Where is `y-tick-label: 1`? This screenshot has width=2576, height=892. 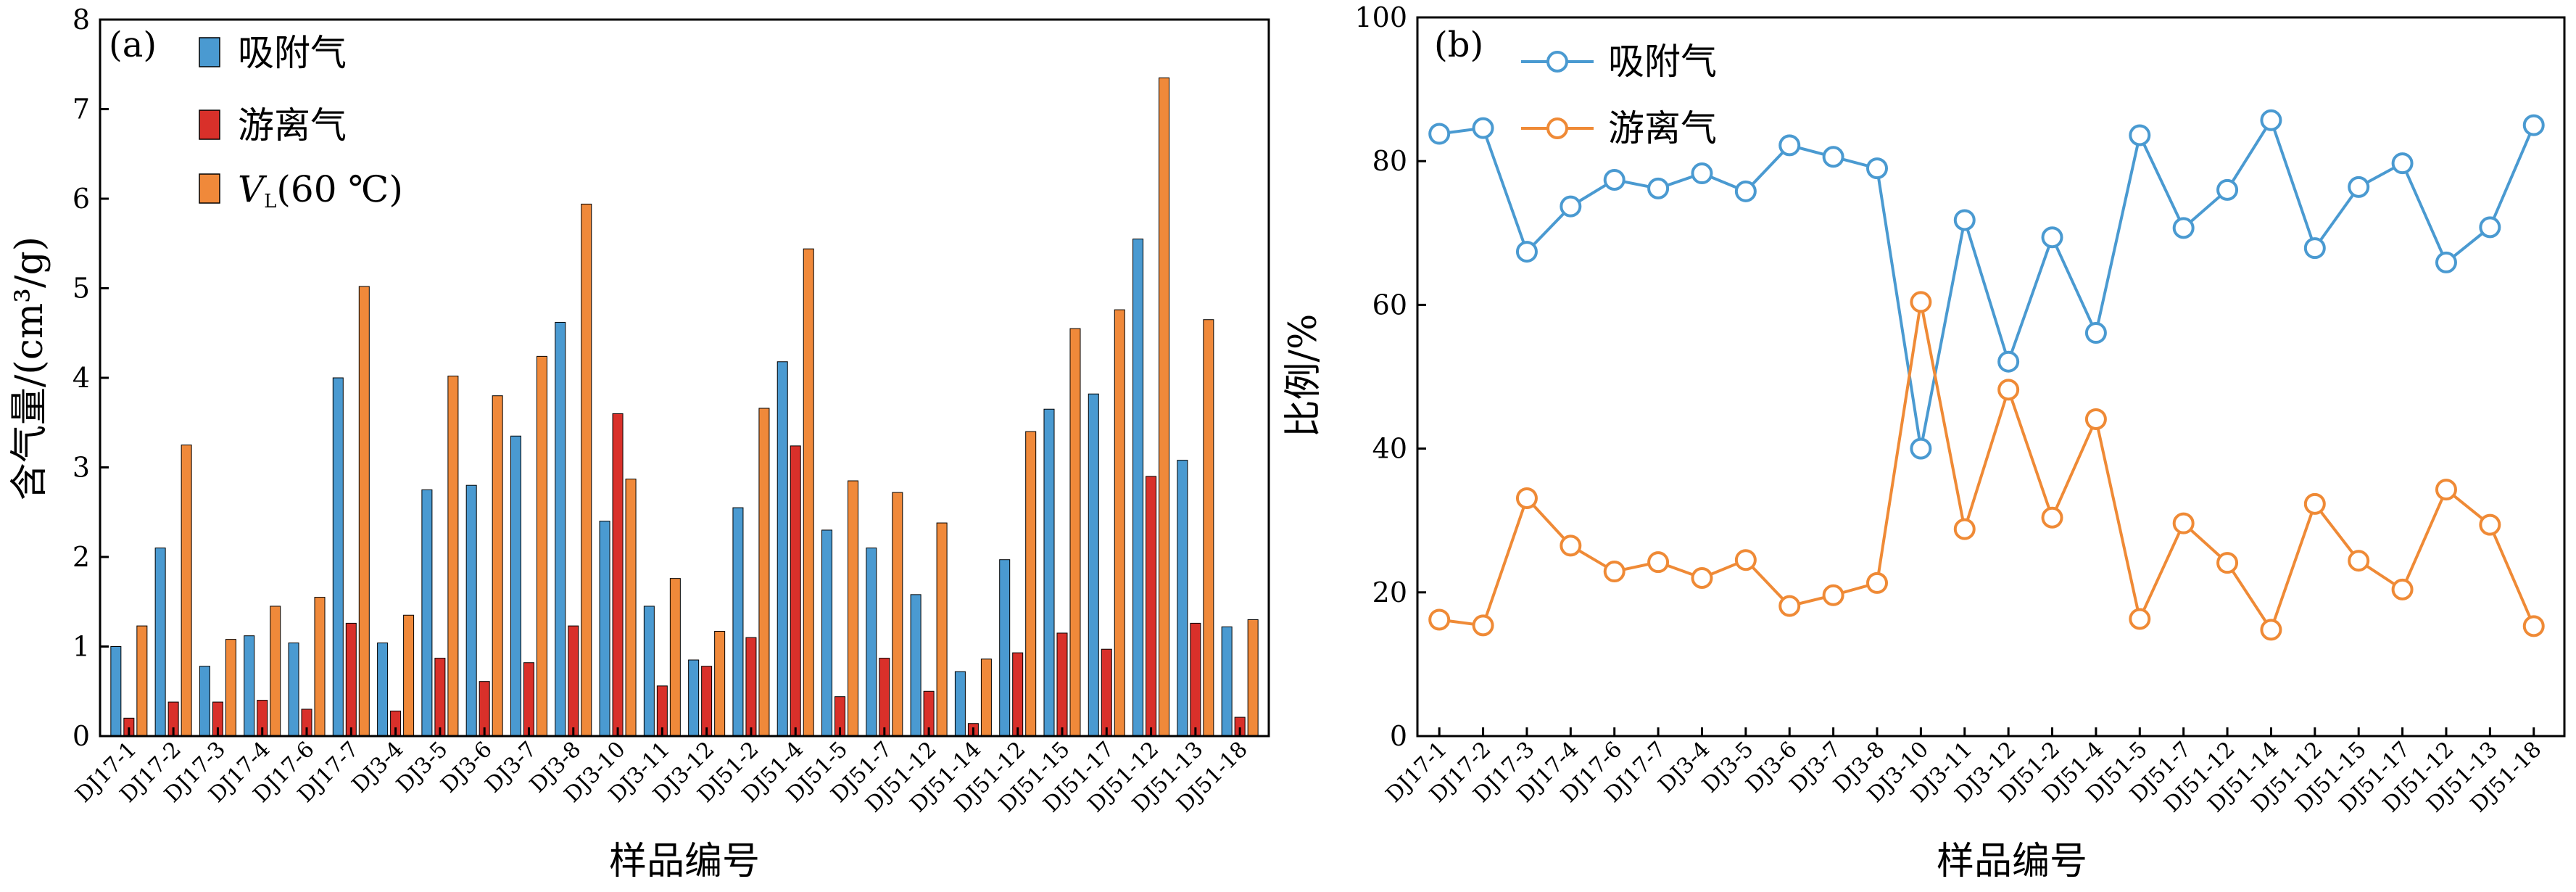
y-tick-label: 1 is located at coordinates (81, 647).